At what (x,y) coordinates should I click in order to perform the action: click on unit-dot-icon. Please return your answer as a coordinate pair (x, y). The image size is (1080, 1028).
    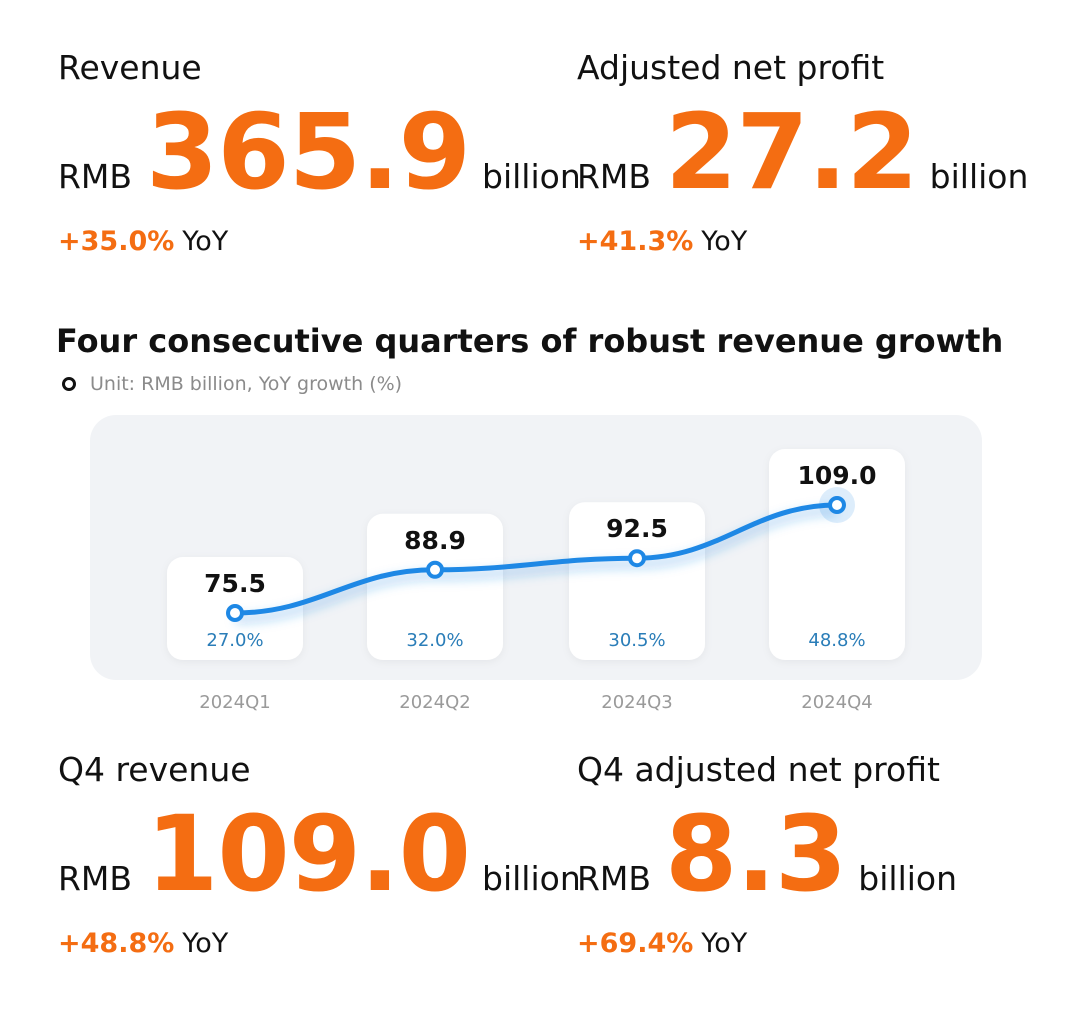
    Looking at the image, I should click on (69, 384).